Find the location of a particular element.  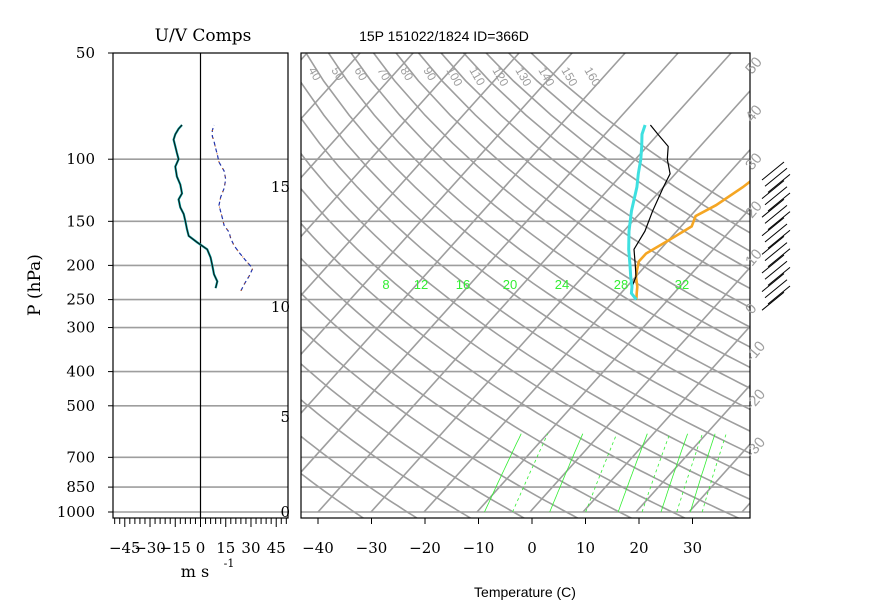

uv-x-axis-label-superscript: -1 is located at coordinates (229, 563).